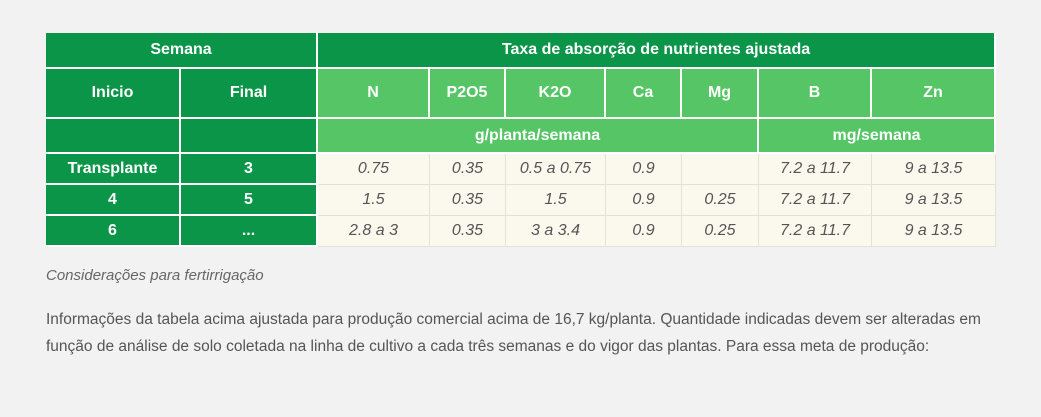 The image size is (1041, 417). I want to click on header-semana: Semana, so click(182, 51).